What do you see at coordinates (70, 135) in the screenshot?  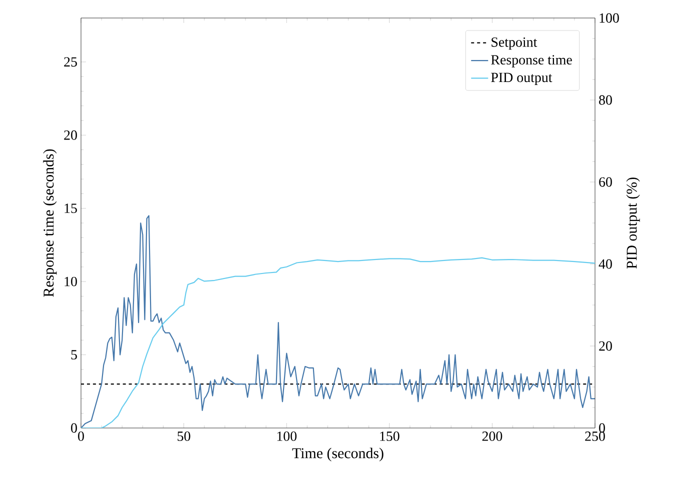 I see `y-tick-label: 20` at bounding box center [70, 135].